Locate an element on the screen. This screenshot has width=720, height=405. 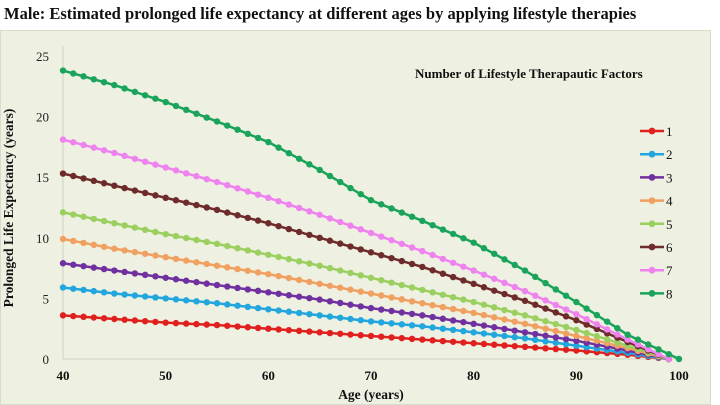
legend-item-8: 8 is located at coordinates (656, 293).